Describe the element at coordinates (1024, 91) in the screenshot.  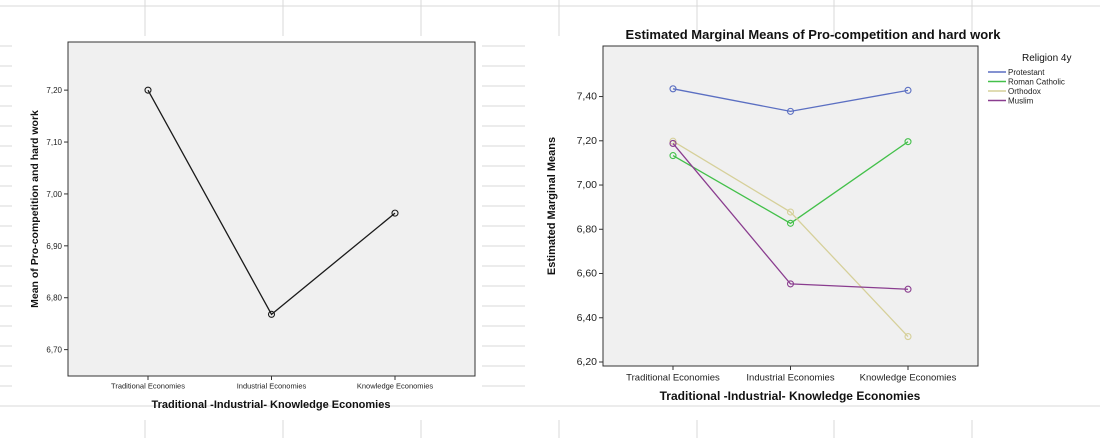
I see `legend-label: Orthodox` at that location.